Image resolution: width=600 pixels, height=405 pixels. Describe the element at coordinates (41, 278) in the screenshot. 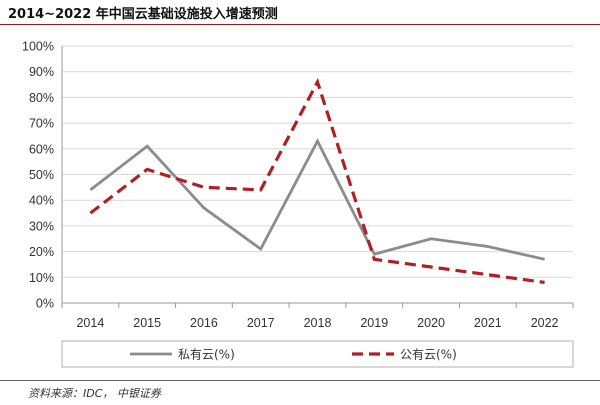

I see `y-tick-label: 10%` at that location.